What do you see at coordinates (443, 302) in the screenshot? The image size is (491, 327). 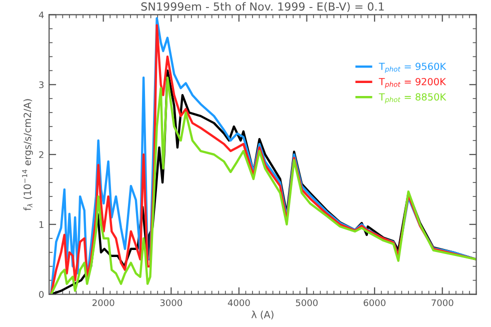 I see `x-tick-label: 7000` at bounding box center [443, 302].